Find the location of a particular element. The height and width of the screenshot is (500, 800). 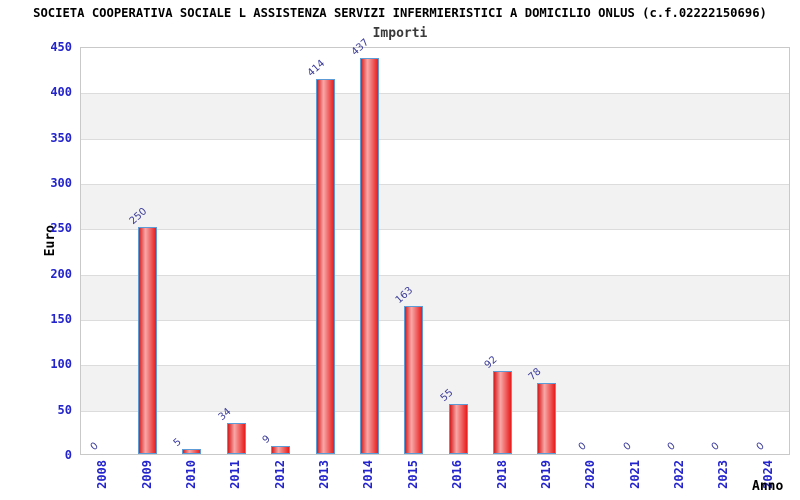

bar-value-label-2013: 414 is located at coordinates (316, 68).